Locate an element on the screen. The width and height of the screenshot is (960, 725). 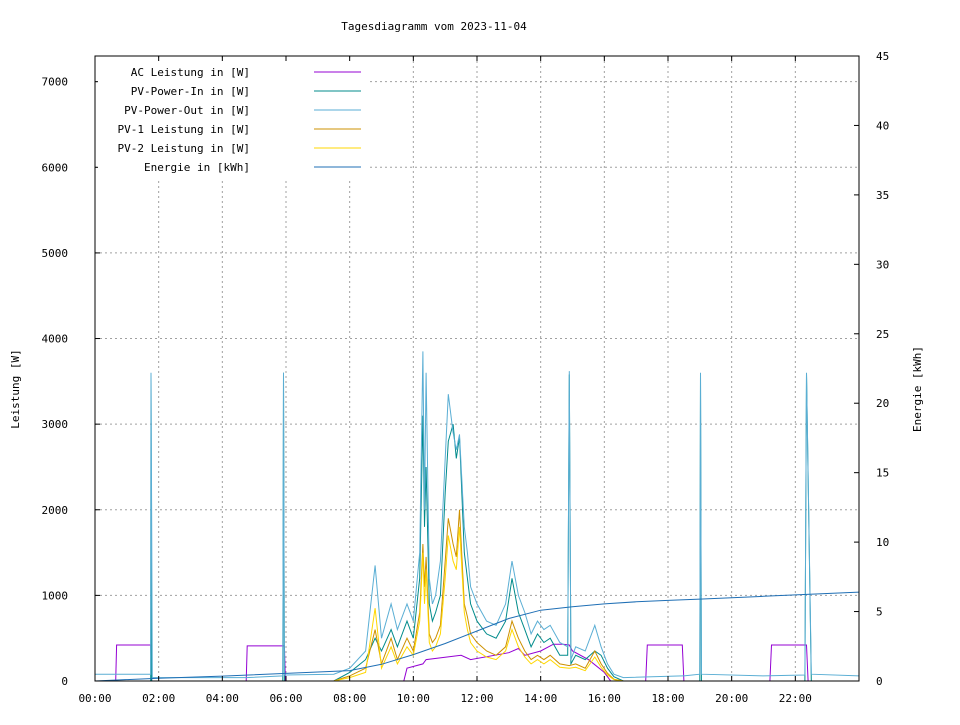
x-tick-label: 06:00 is located at coordinates (285, 698).